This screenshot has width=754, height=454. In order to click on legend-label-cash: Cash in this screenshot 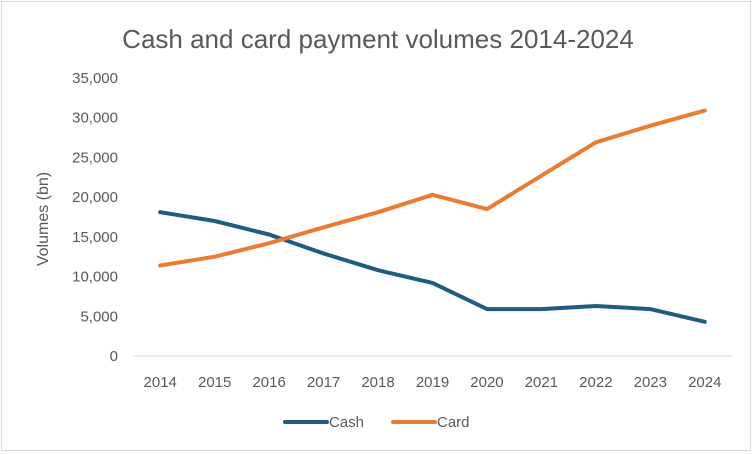, I will do `click(346, 422)`.